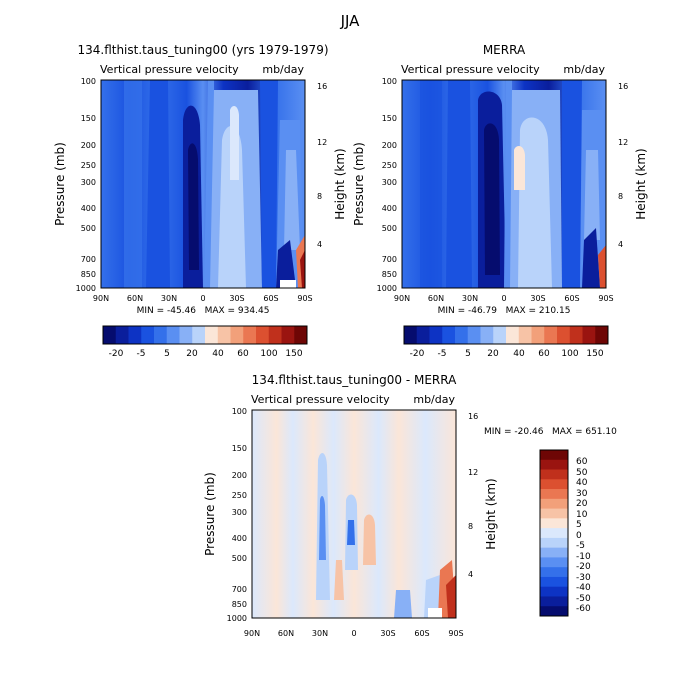 This screenshot has width=700, height=700. Describe the element at coordinates (582, 483) in the screenshot. I see `colorbar-label: 40` at that location.